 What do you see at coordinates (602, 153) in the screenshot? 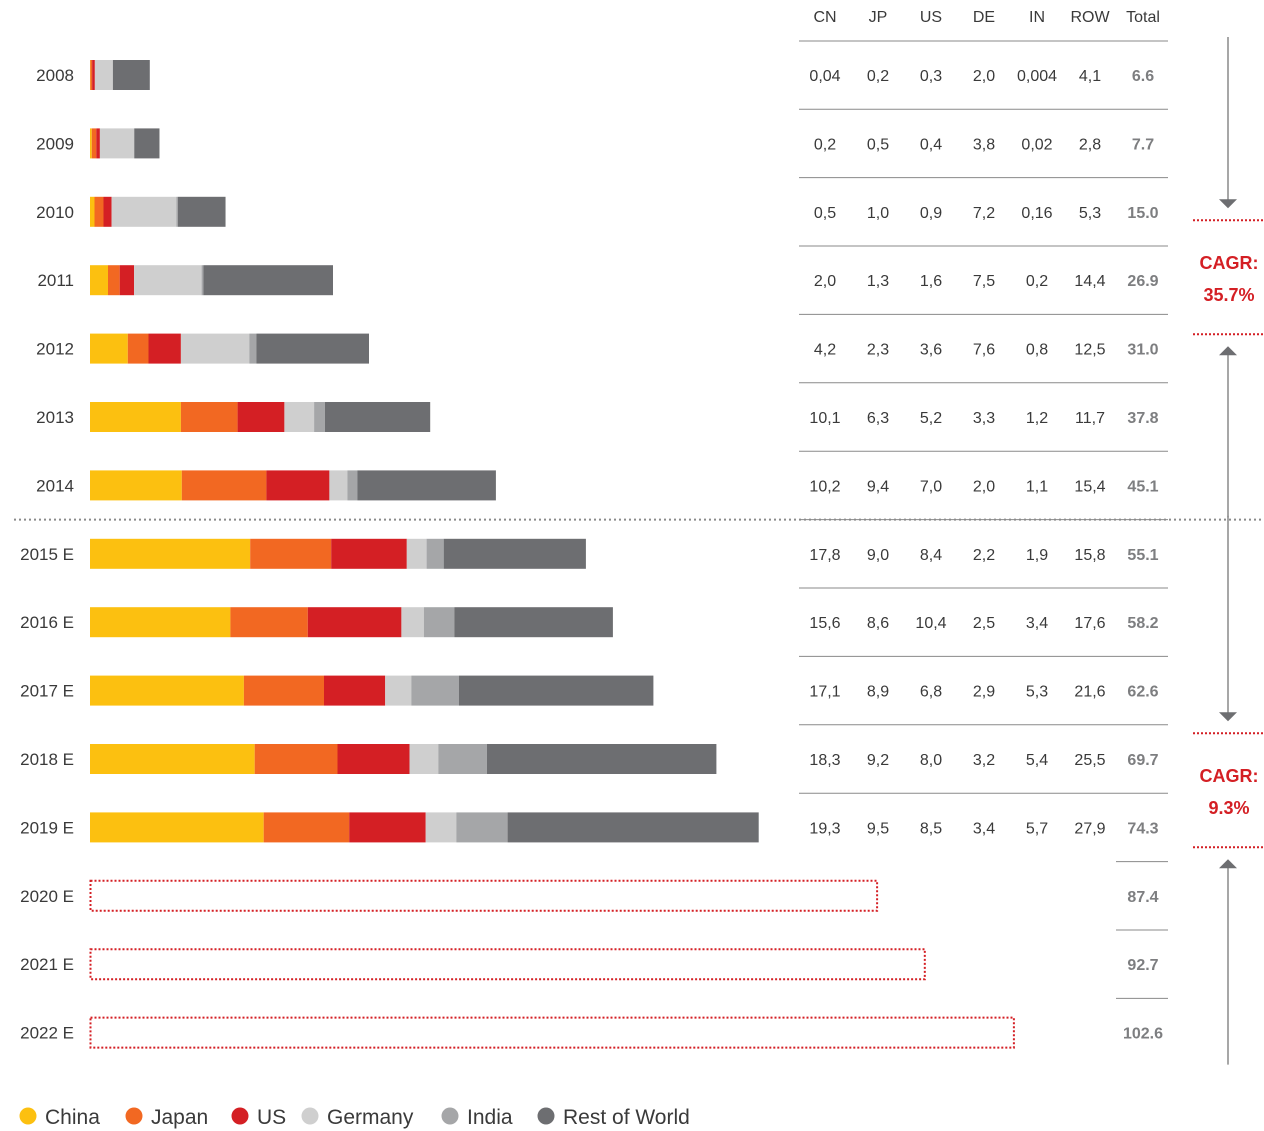
I see `chart-row: 2009 0,2 0,5 0,4 3,8 0,02 2,8 7.7` at bounding box center [602, 153].